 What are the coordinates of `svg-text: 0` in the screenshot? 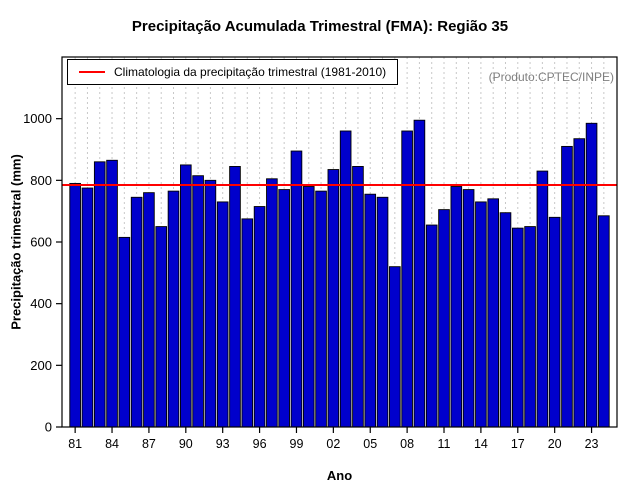 It's located at (48, 427).